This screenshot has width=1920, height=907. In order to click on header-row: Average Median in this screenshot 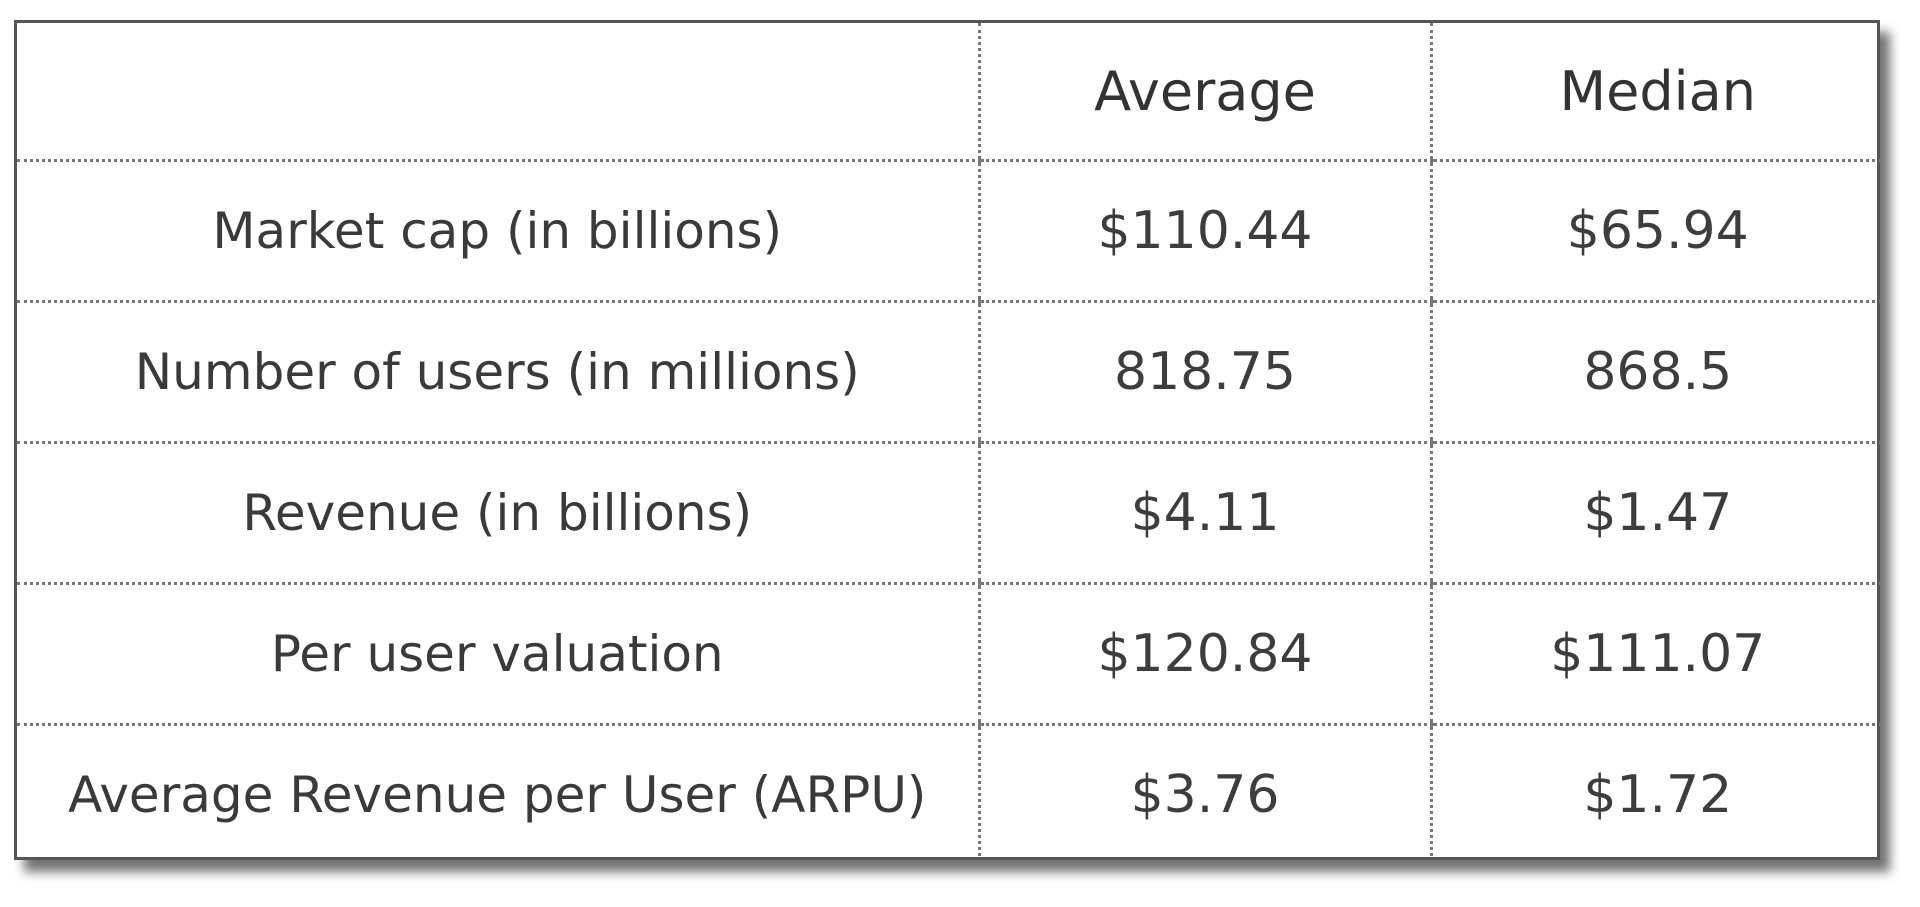, I will do `click(950, 92)`.